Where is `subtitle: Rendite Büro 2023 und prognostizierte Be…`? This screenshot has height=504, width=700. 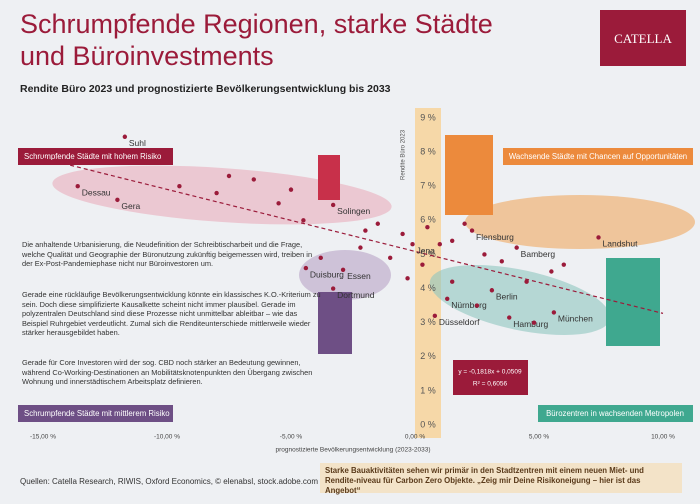 subtitle: Rendite Büro 2023 und prognostizierte Be… is located at coordinates (205, 89).